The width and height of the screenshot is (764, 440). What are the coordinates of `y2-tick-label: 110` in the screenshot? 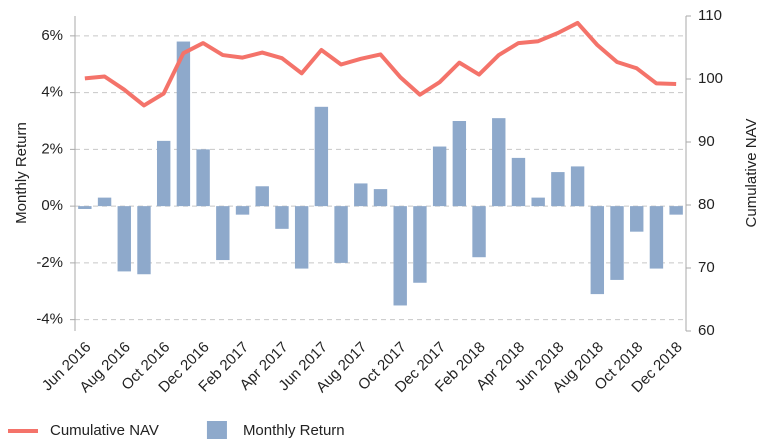 It's located at (710, 15).